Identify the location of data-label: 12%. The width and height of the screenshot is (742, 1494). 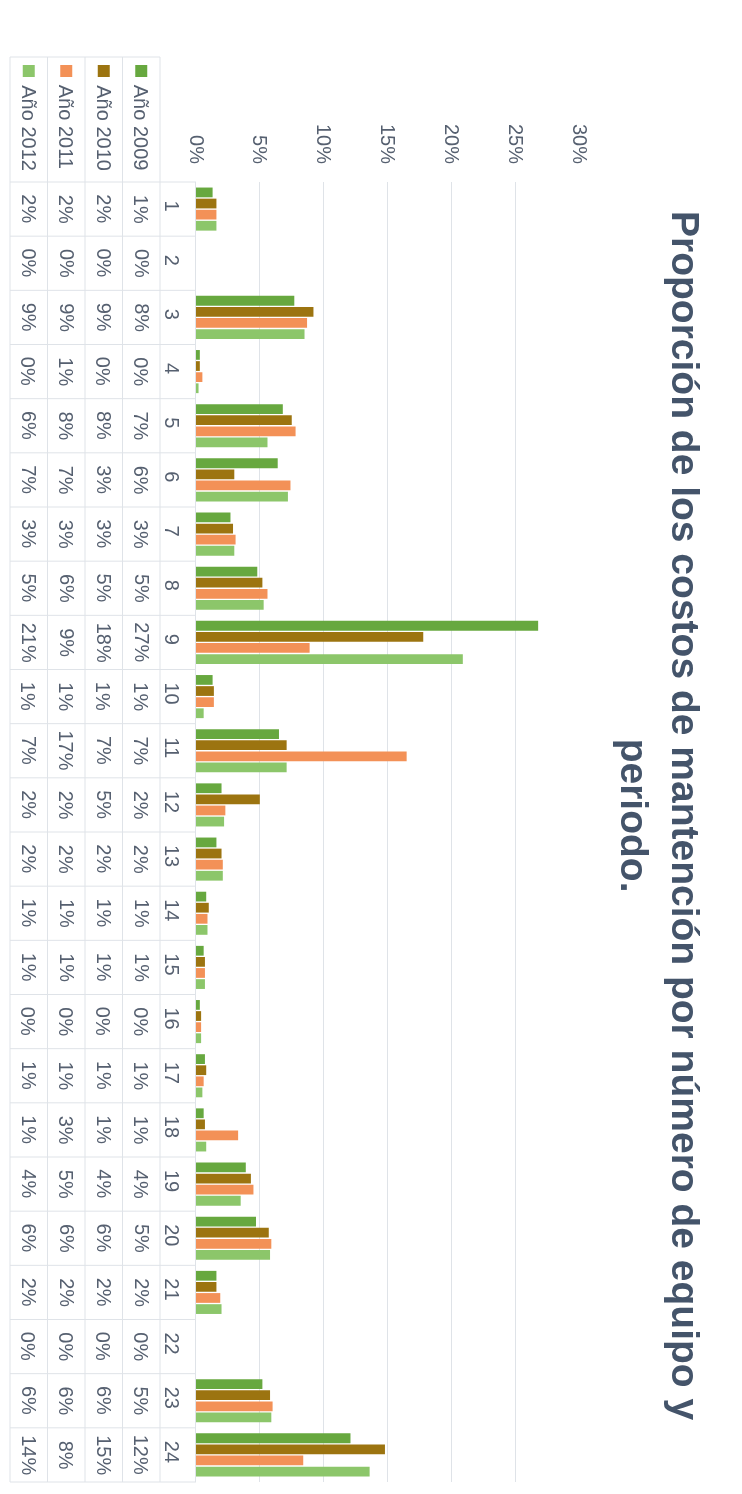
(141, 1454).